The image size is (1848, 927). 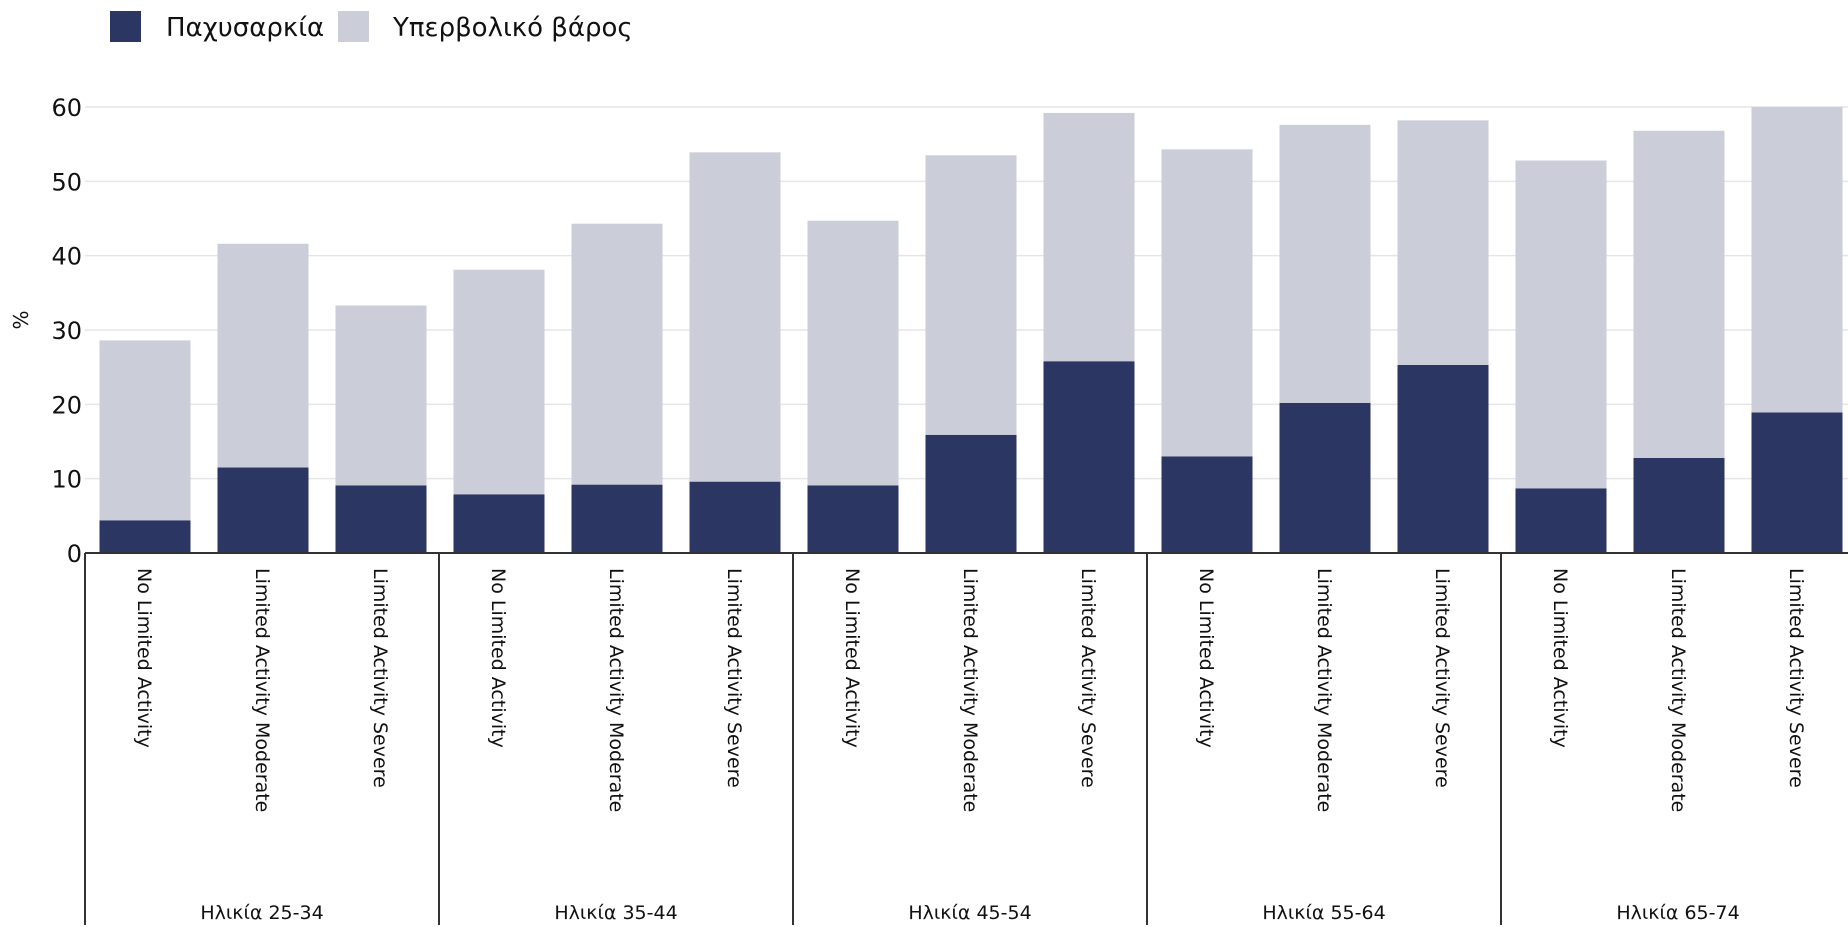 What do you see at coordinates (45, 331) in the screenshot?
I see `y-axis: 0 10 20 30 40 50 60%` at bounding box center [45, 331].